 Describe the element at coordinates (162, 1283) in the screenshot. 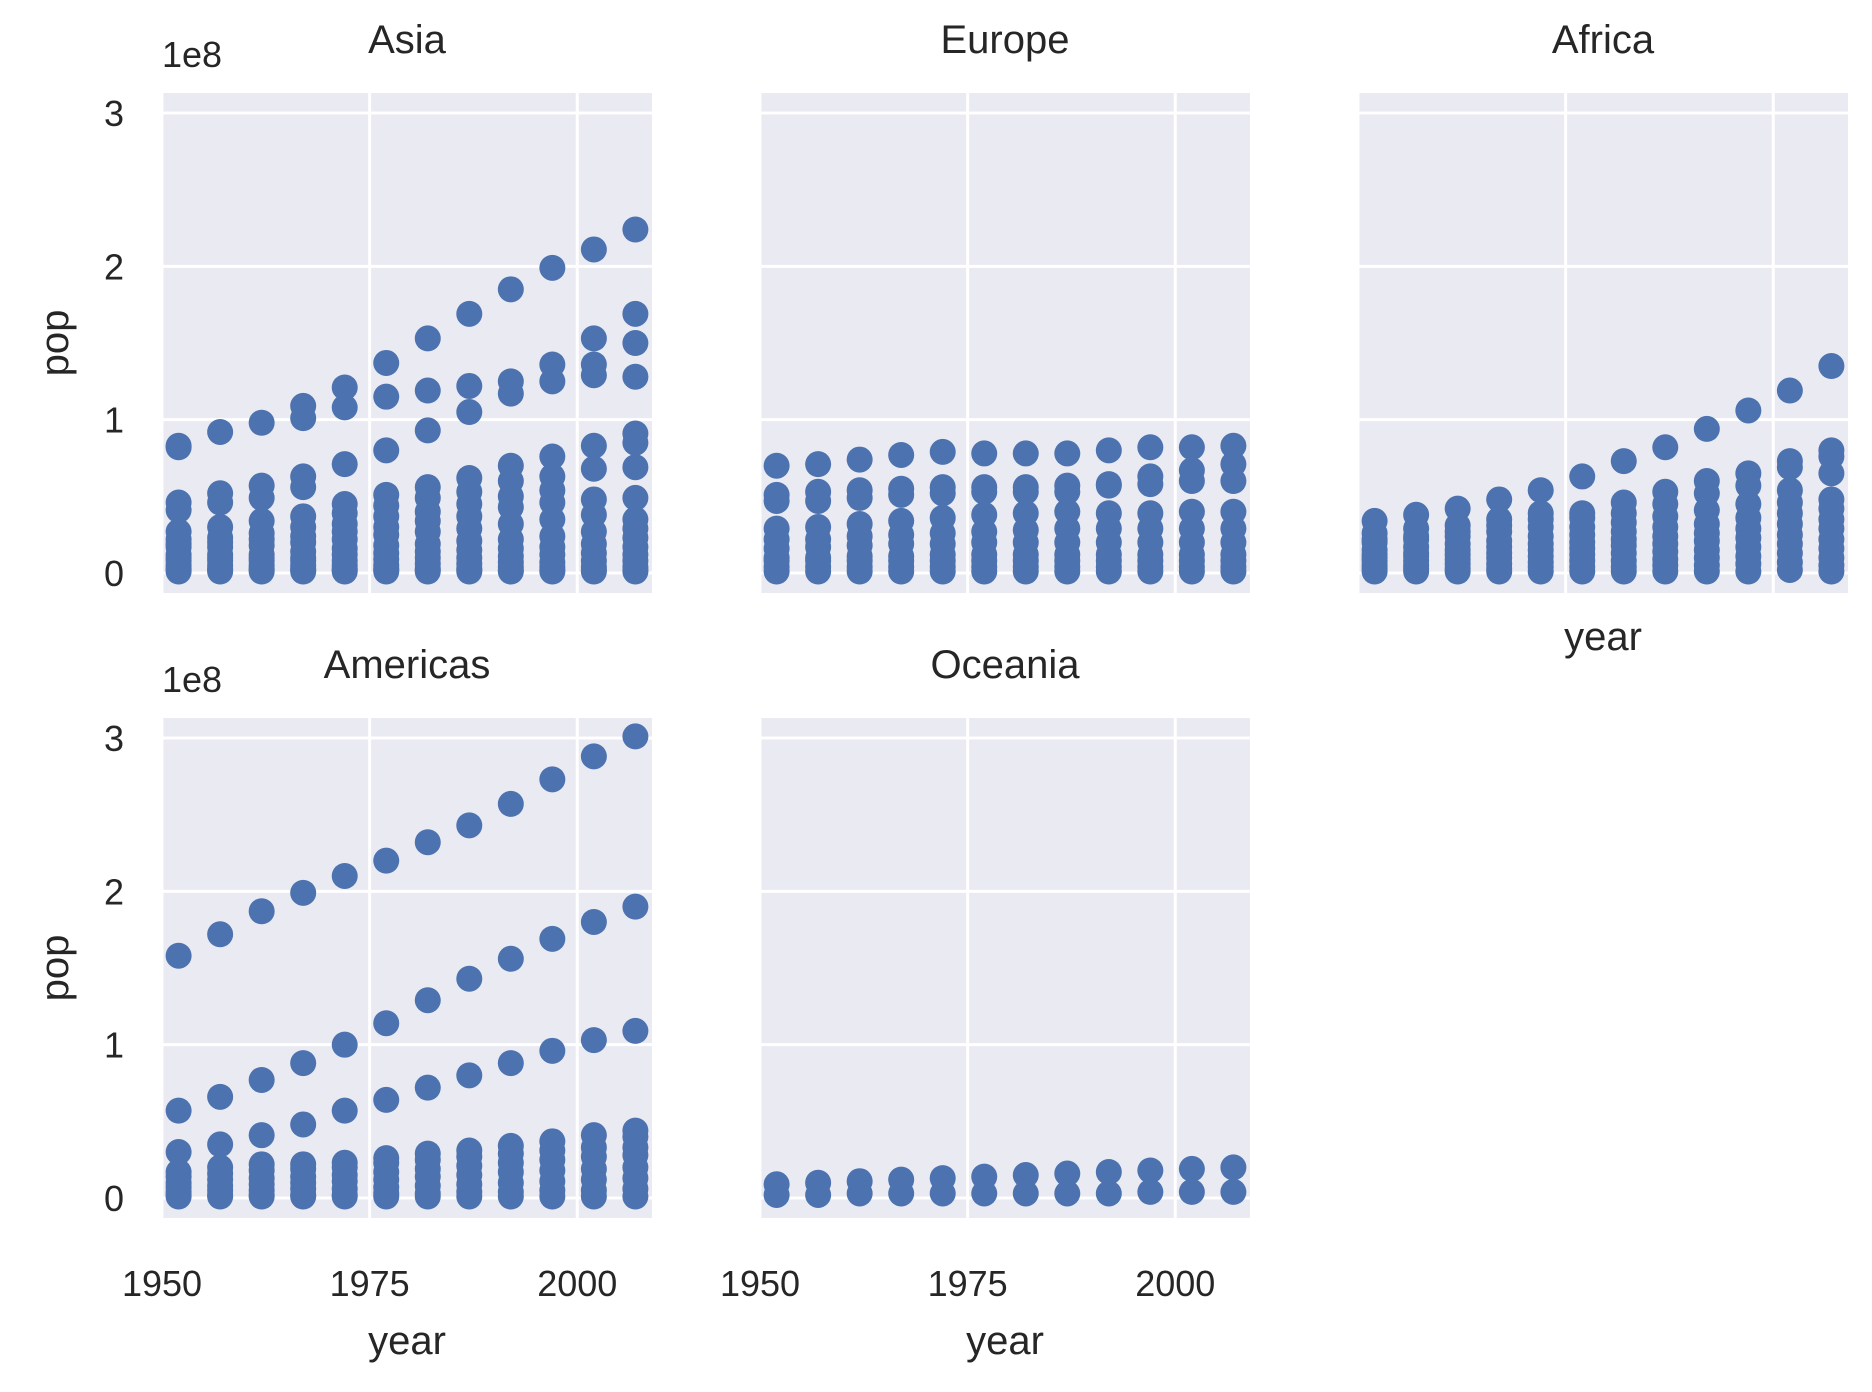

I see `x-tick-label: 1950` at that location.